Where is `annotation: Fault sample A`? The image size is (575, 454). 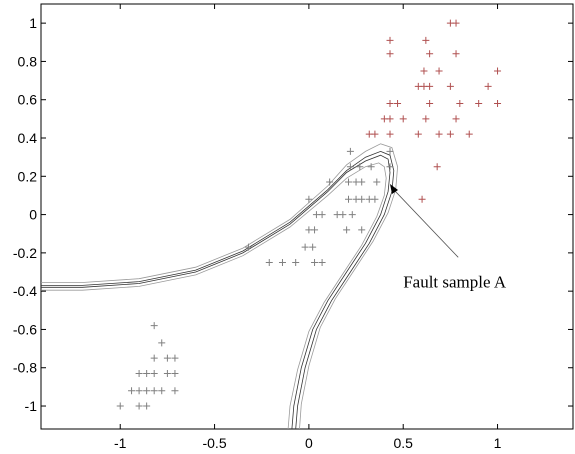 annotation: Fault sample A is located at coordinates (448, 237).